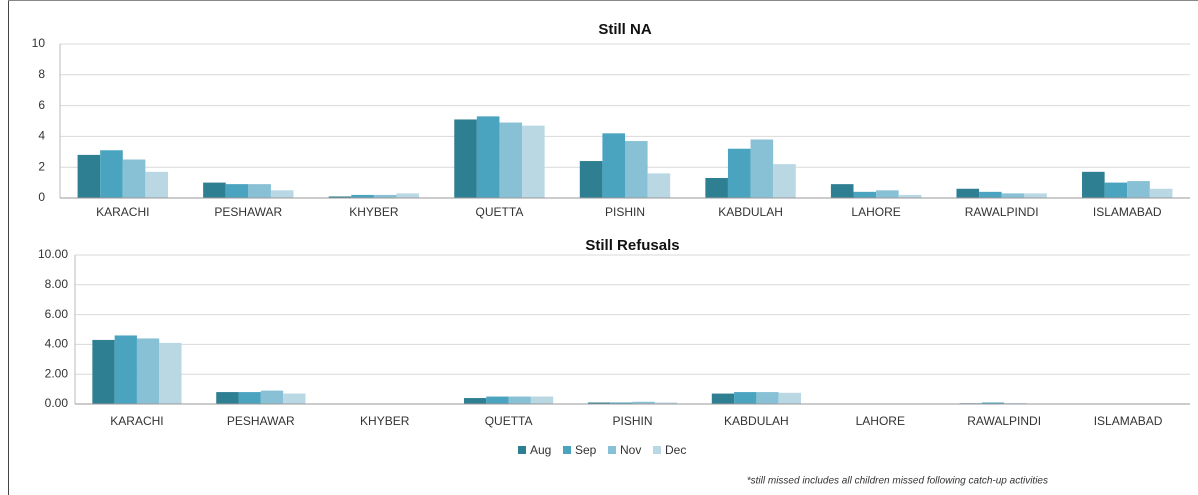 This screenshot has width=1198, height=495. Describe the element at coordinates (57, 284) in the screenshot. I see `y-tick-label: 8.00` at that location.